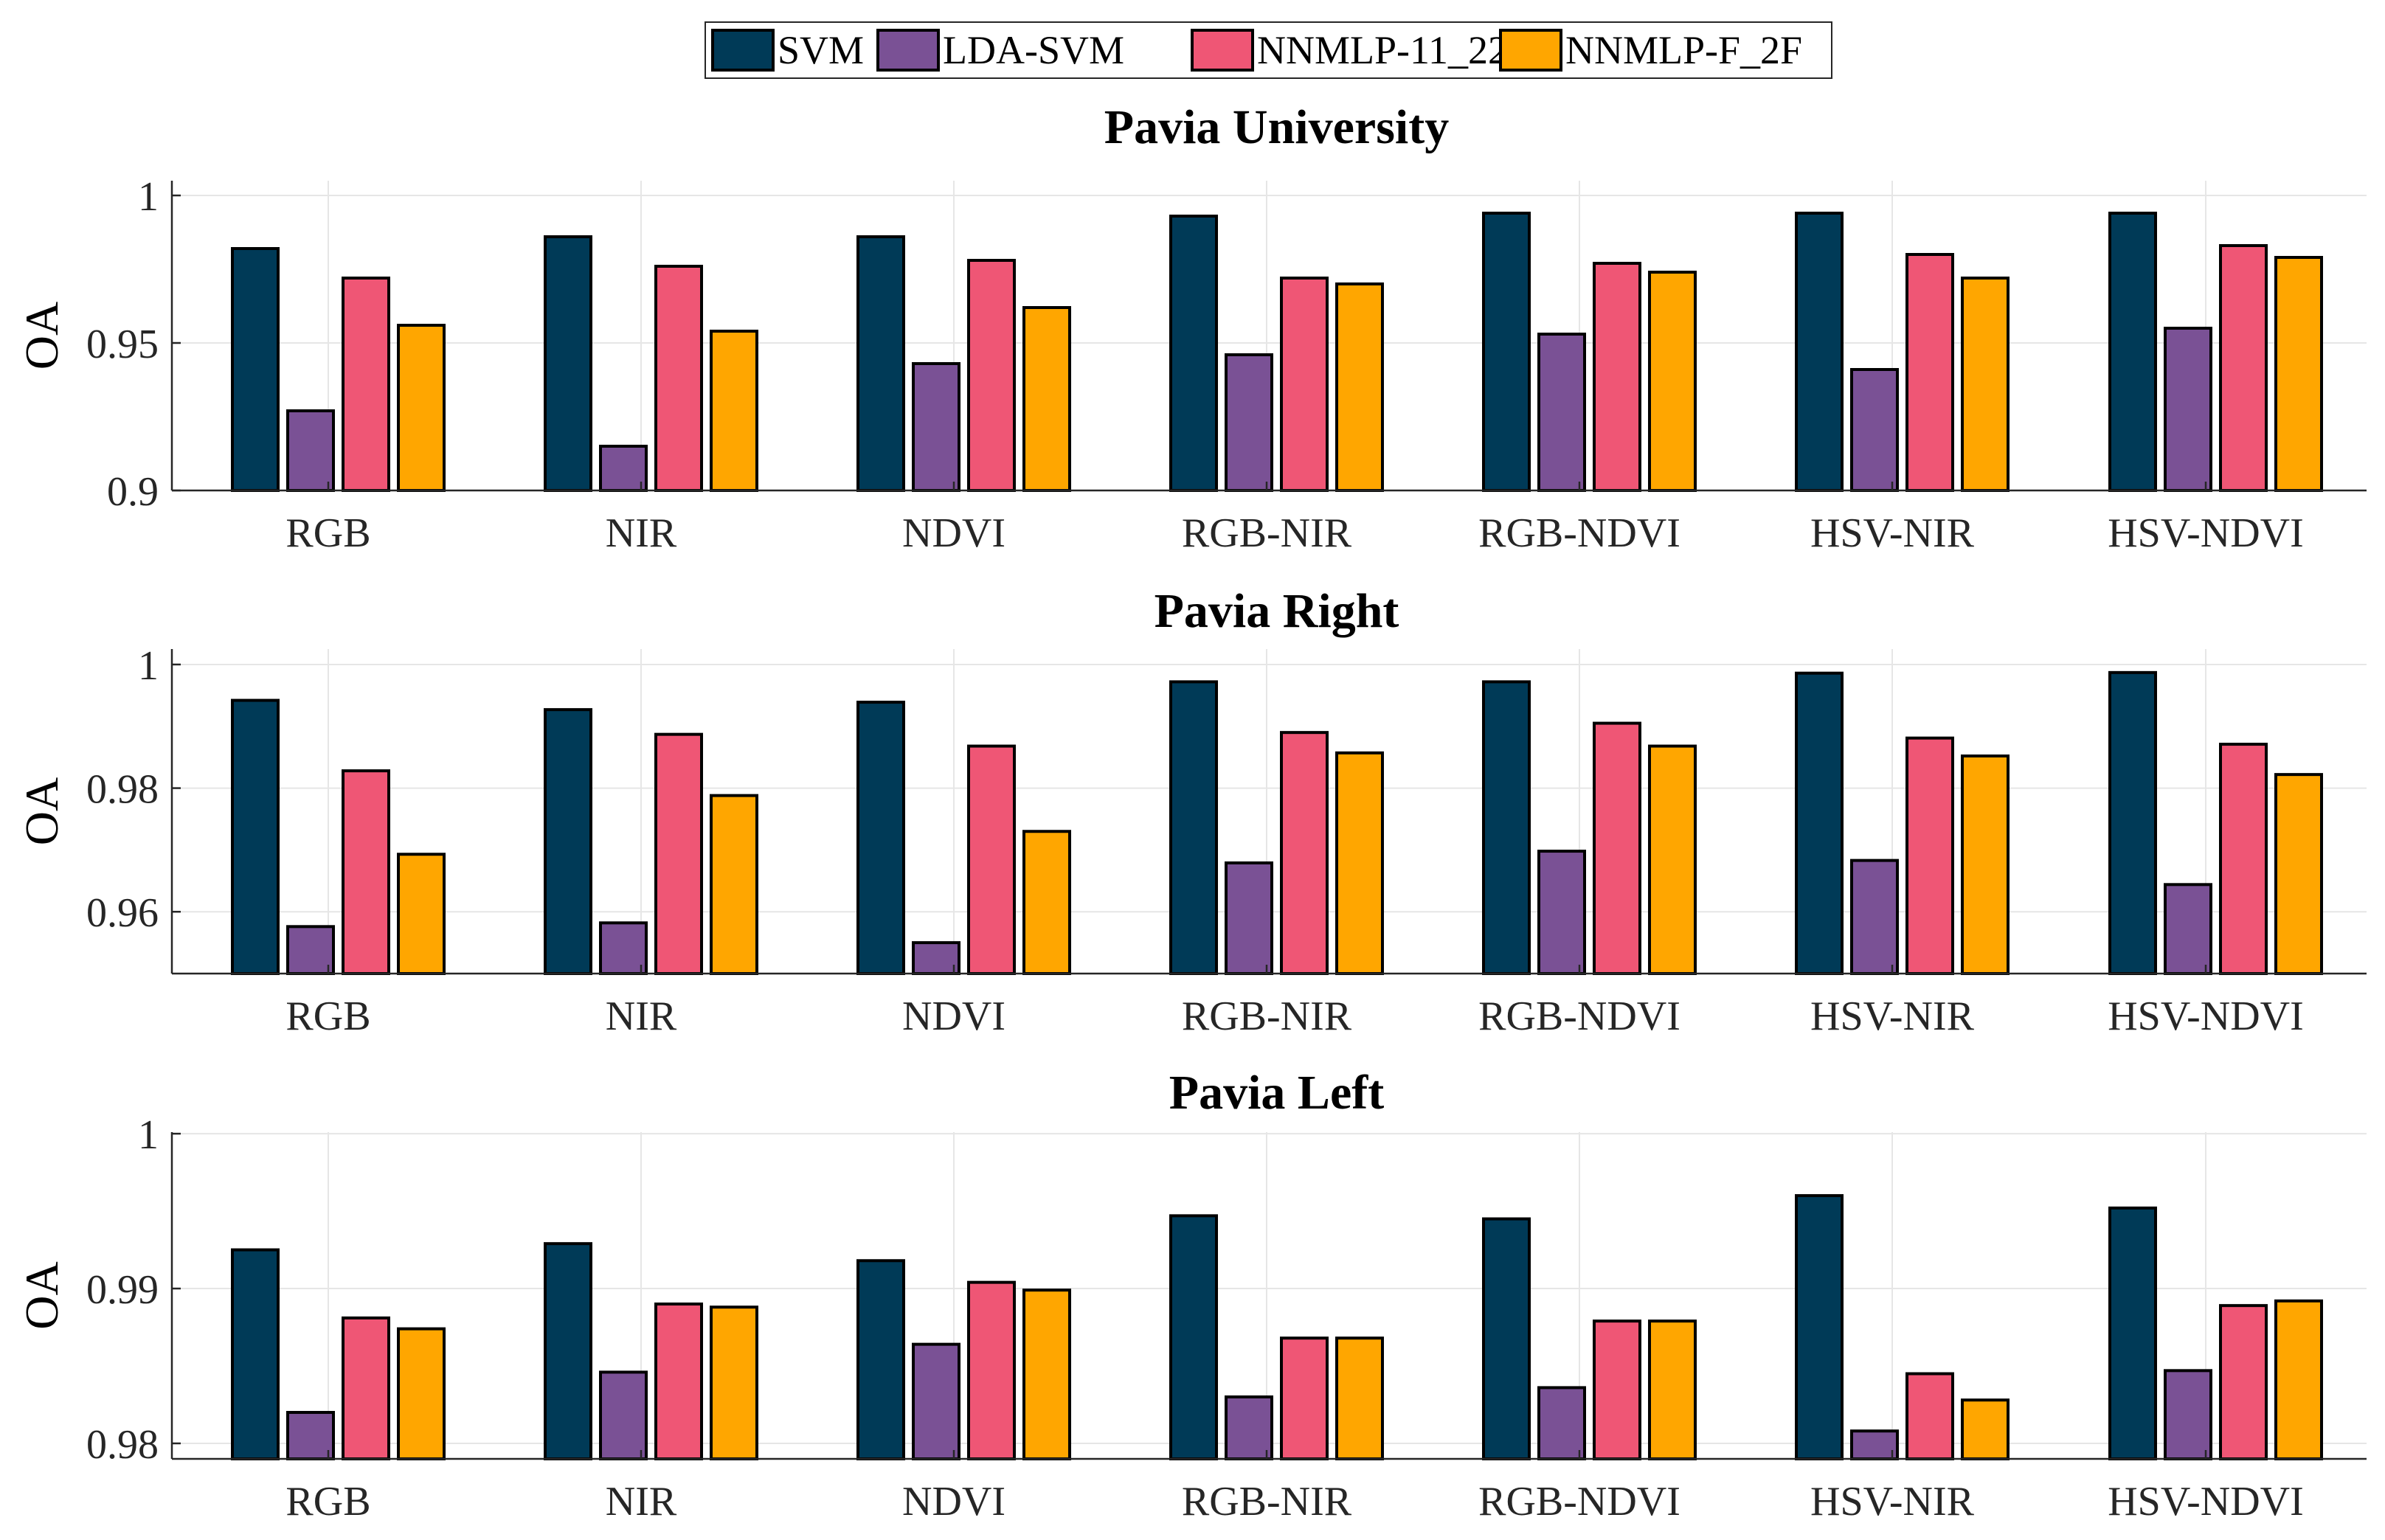  I want to click on y-tick-label: 0.95, so click(123, 344).